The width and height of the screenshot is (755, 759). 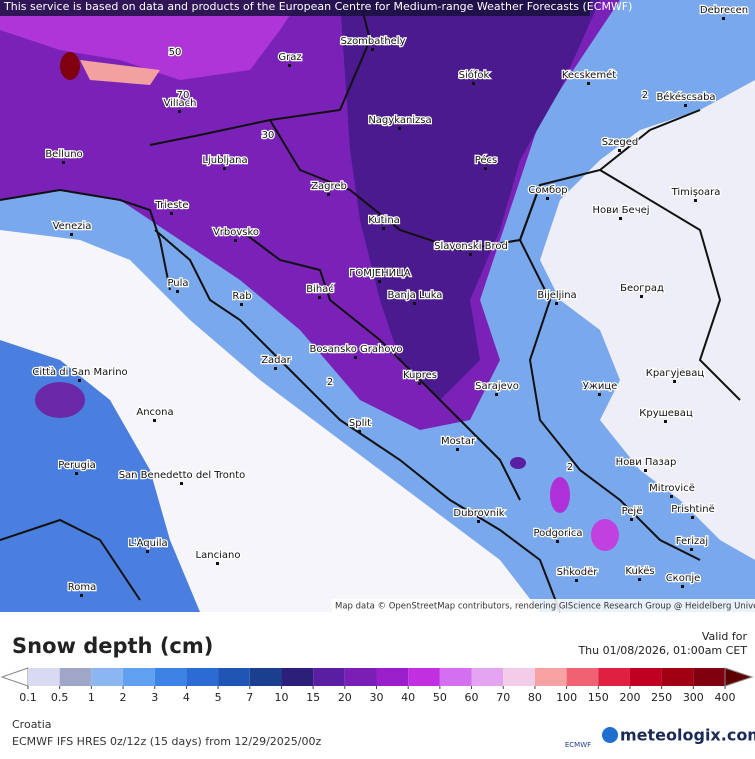 What do you see at coordinates (241, 296) in the screenshot?
I see `city-label: Rab` at bounding box center [241, 296].